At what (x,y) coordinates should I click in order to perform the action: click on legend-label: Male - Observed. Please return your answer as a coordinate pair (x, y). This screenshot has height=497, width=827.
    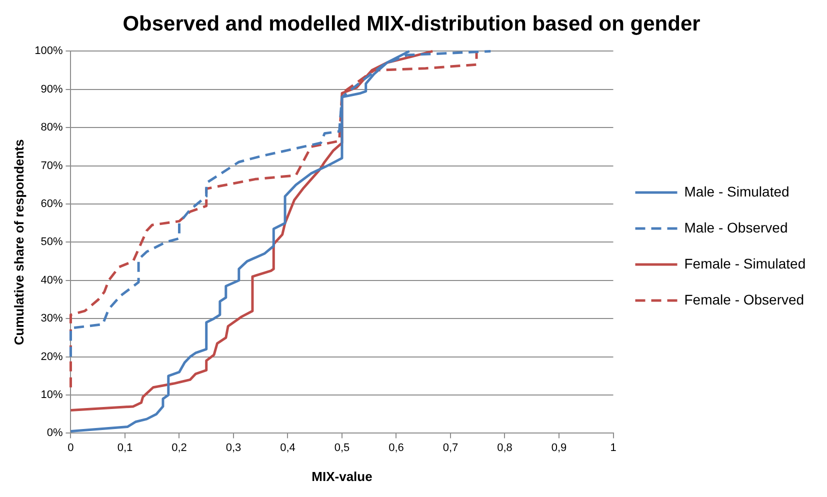
    Looking at the image, I should click on (736, 227).